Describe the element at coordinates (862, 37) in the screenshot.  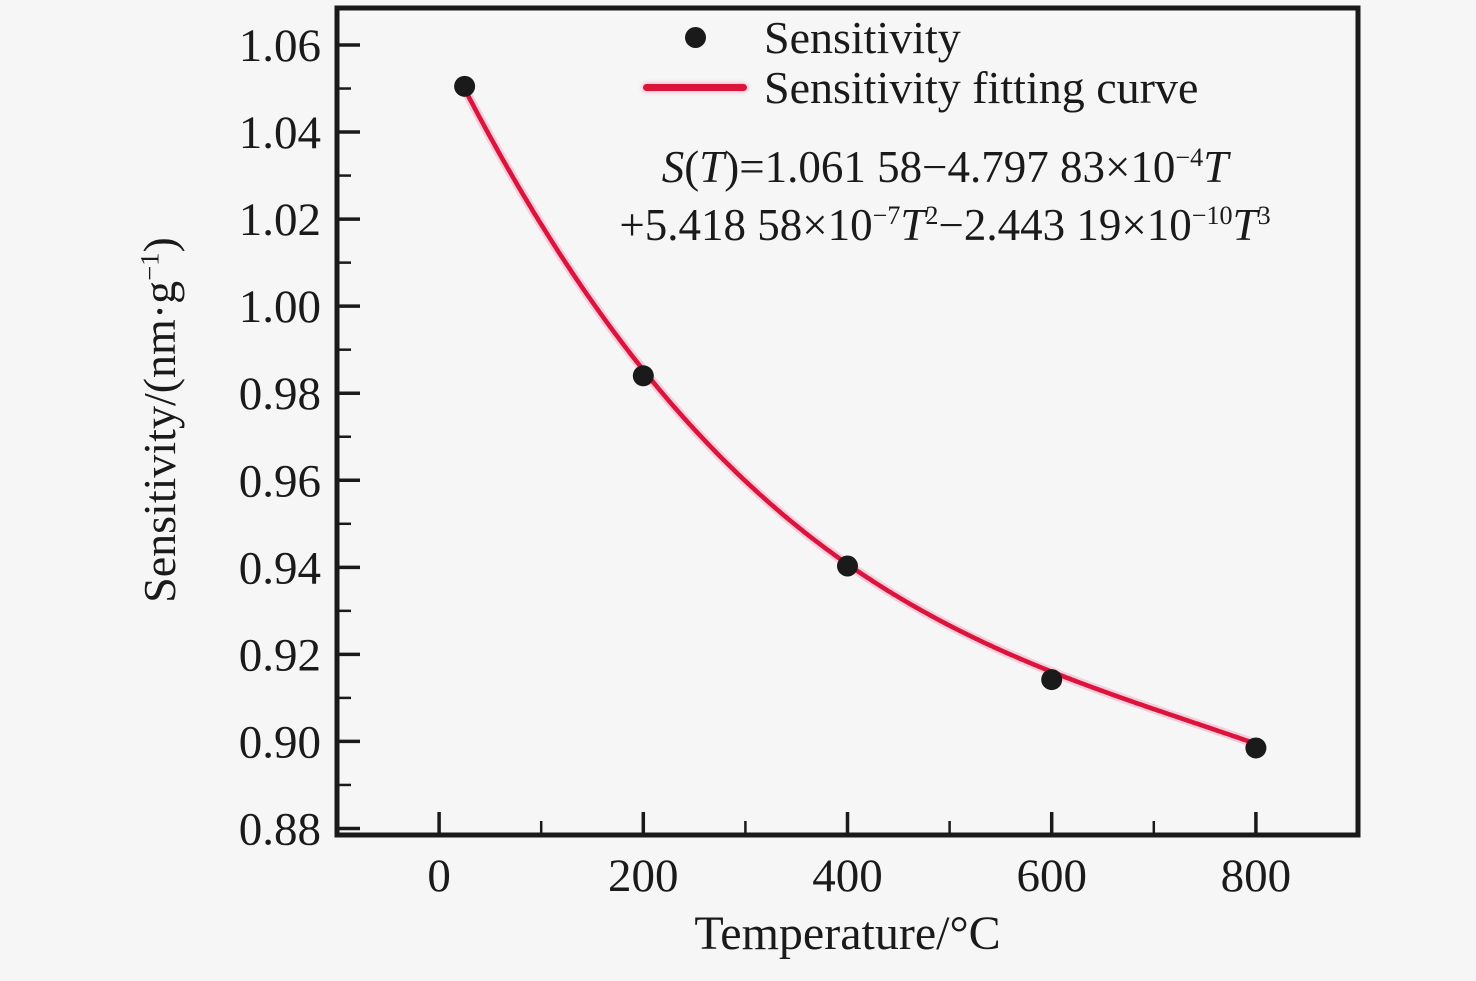
I see `legend-label: Sensitivity` at that location.